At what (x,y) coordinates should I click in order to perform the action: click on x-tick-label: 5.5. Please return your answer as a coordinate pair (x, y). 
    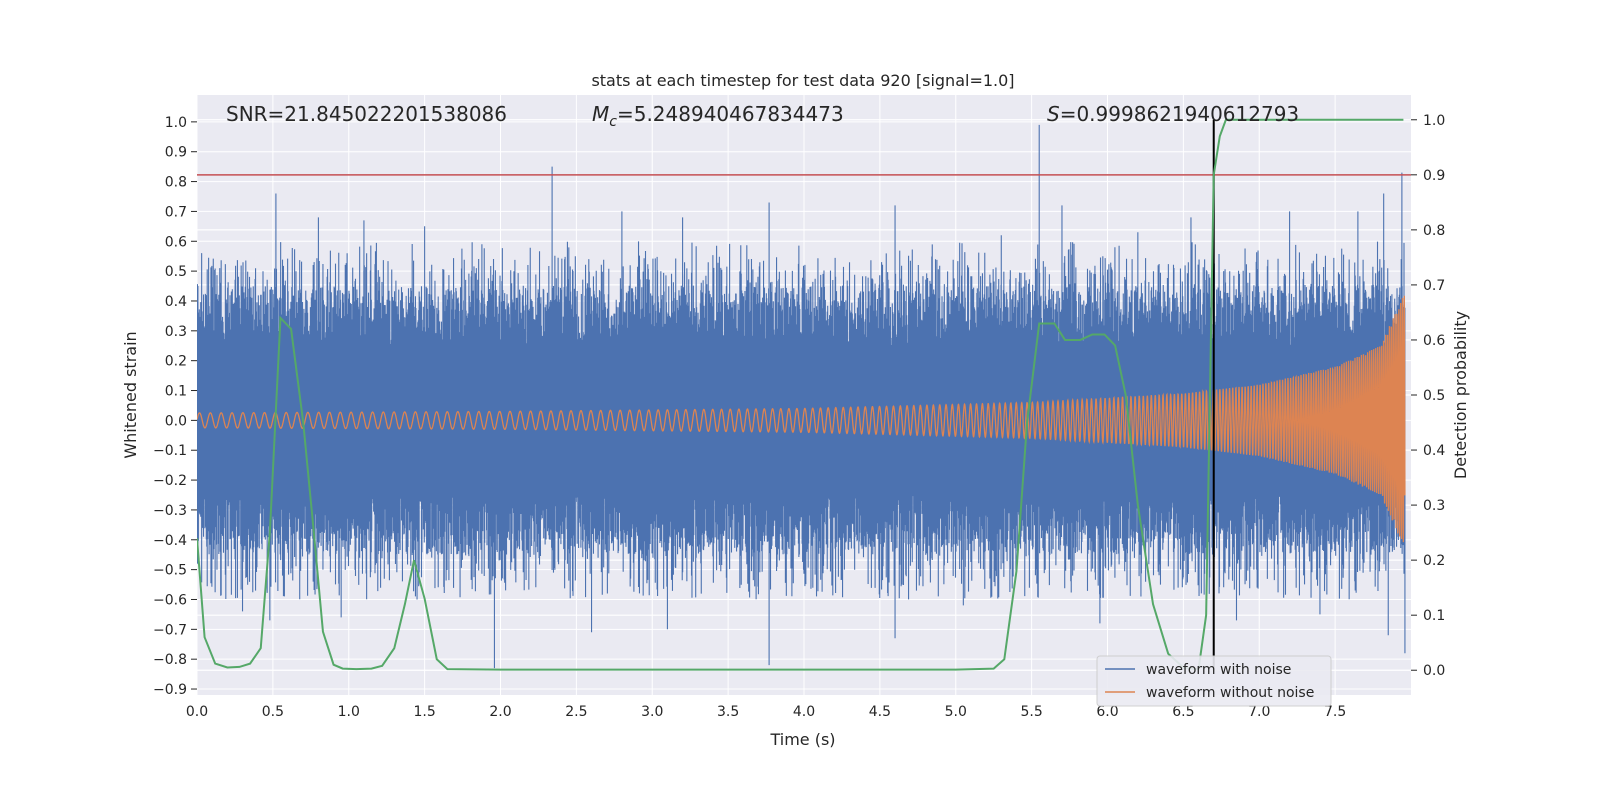
    Looking at the image, I should click on (1031, 712).